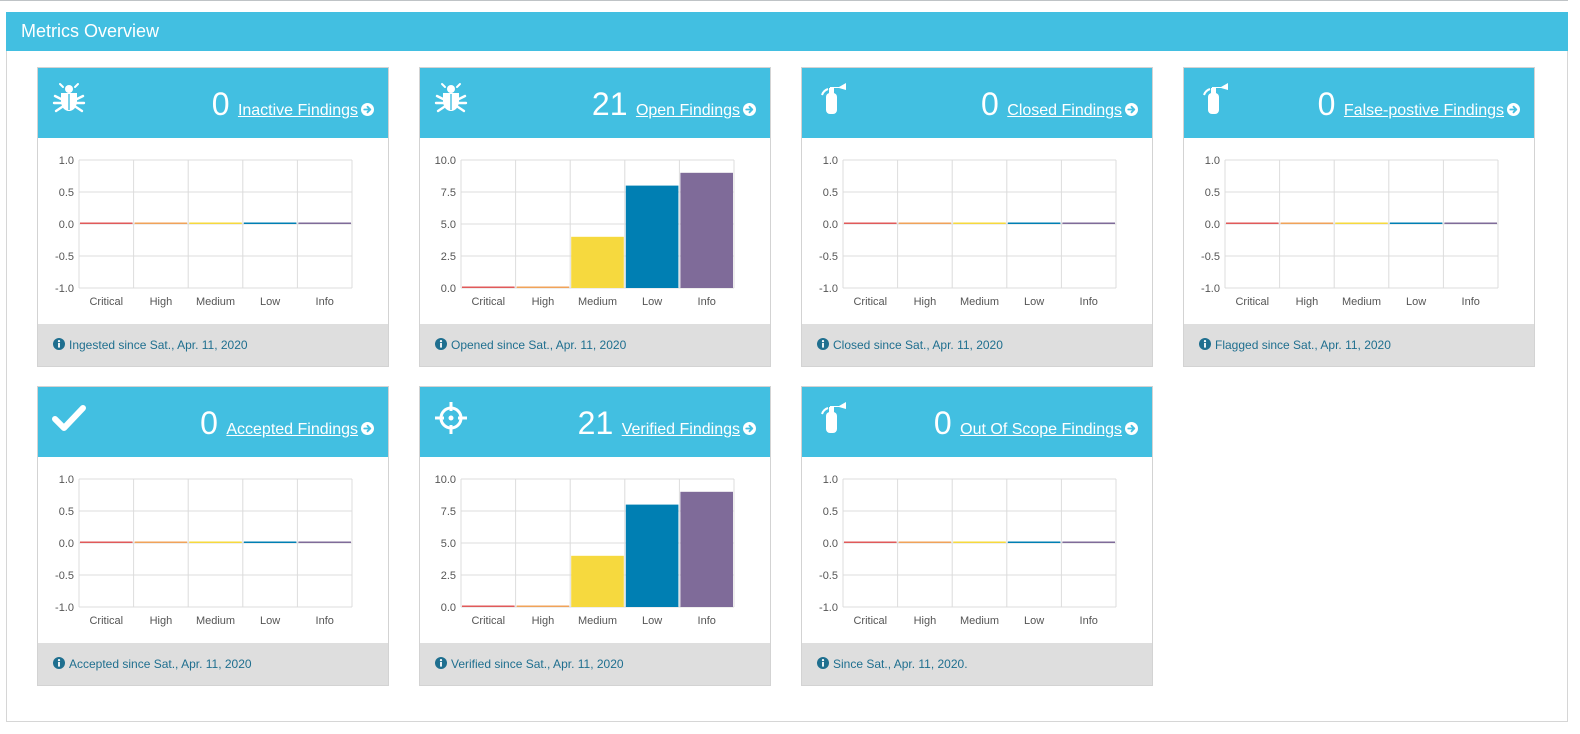 This screenshot has height=734, width=1580. I want to click on card-title: 0 False-postive Findings, so click(1419, 104).